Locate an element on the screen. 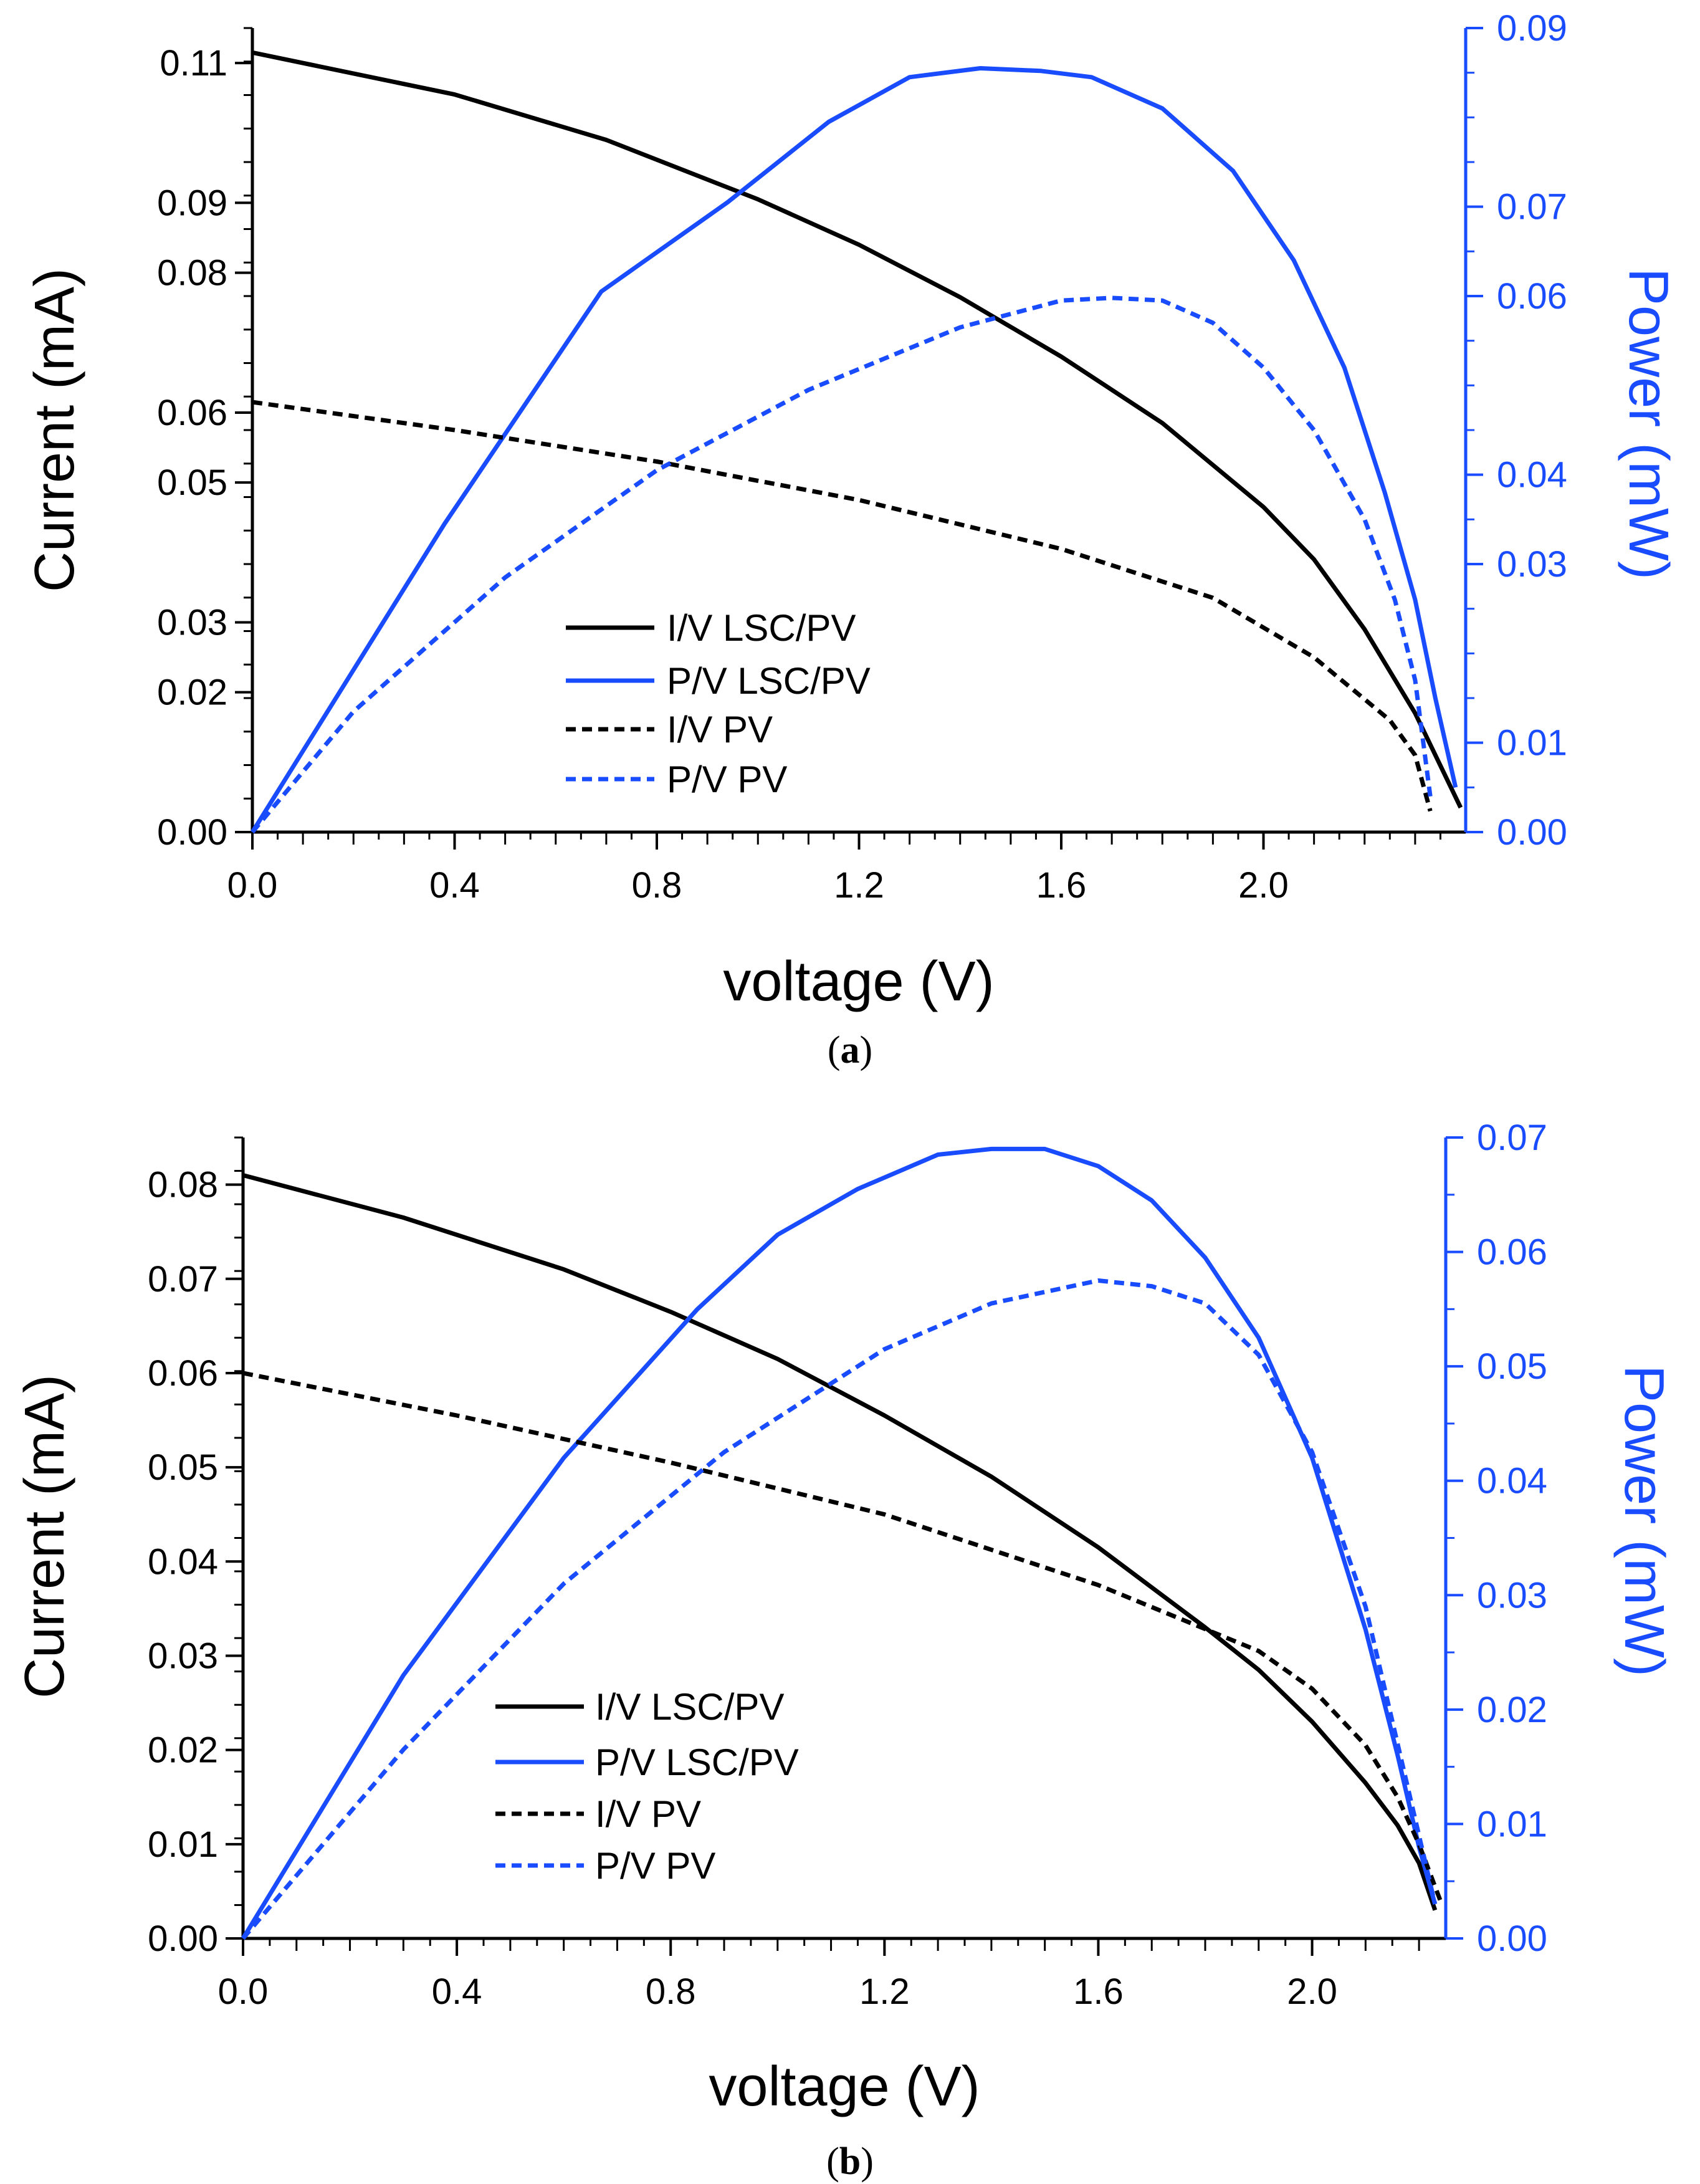 The image size is (1700, 2184). panel-a-ylabel-right: Power (mW) is located at coordinates (1648, 424).